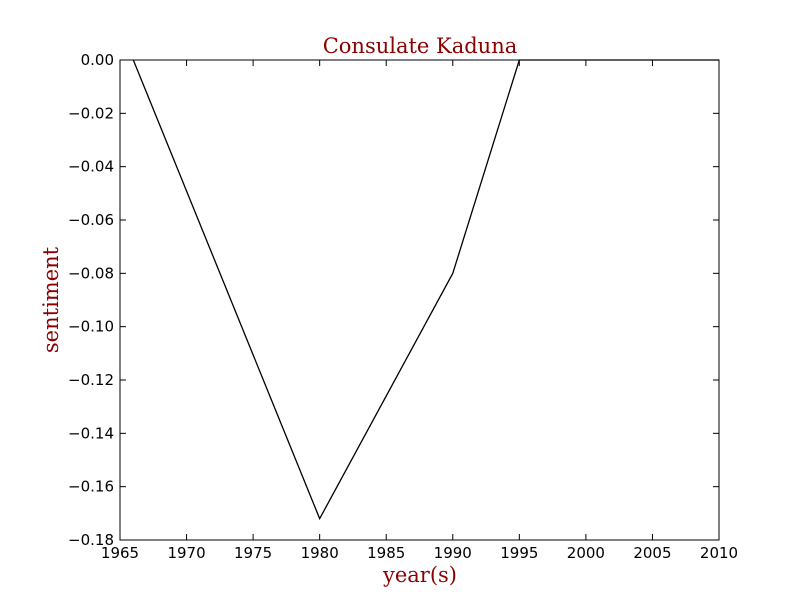 This screenshot has height=600, width=800. What do you see at coordinates (120, 553) in the screenshot?
I see `x-tick-label: 1965` at bounding box center [120, 553].